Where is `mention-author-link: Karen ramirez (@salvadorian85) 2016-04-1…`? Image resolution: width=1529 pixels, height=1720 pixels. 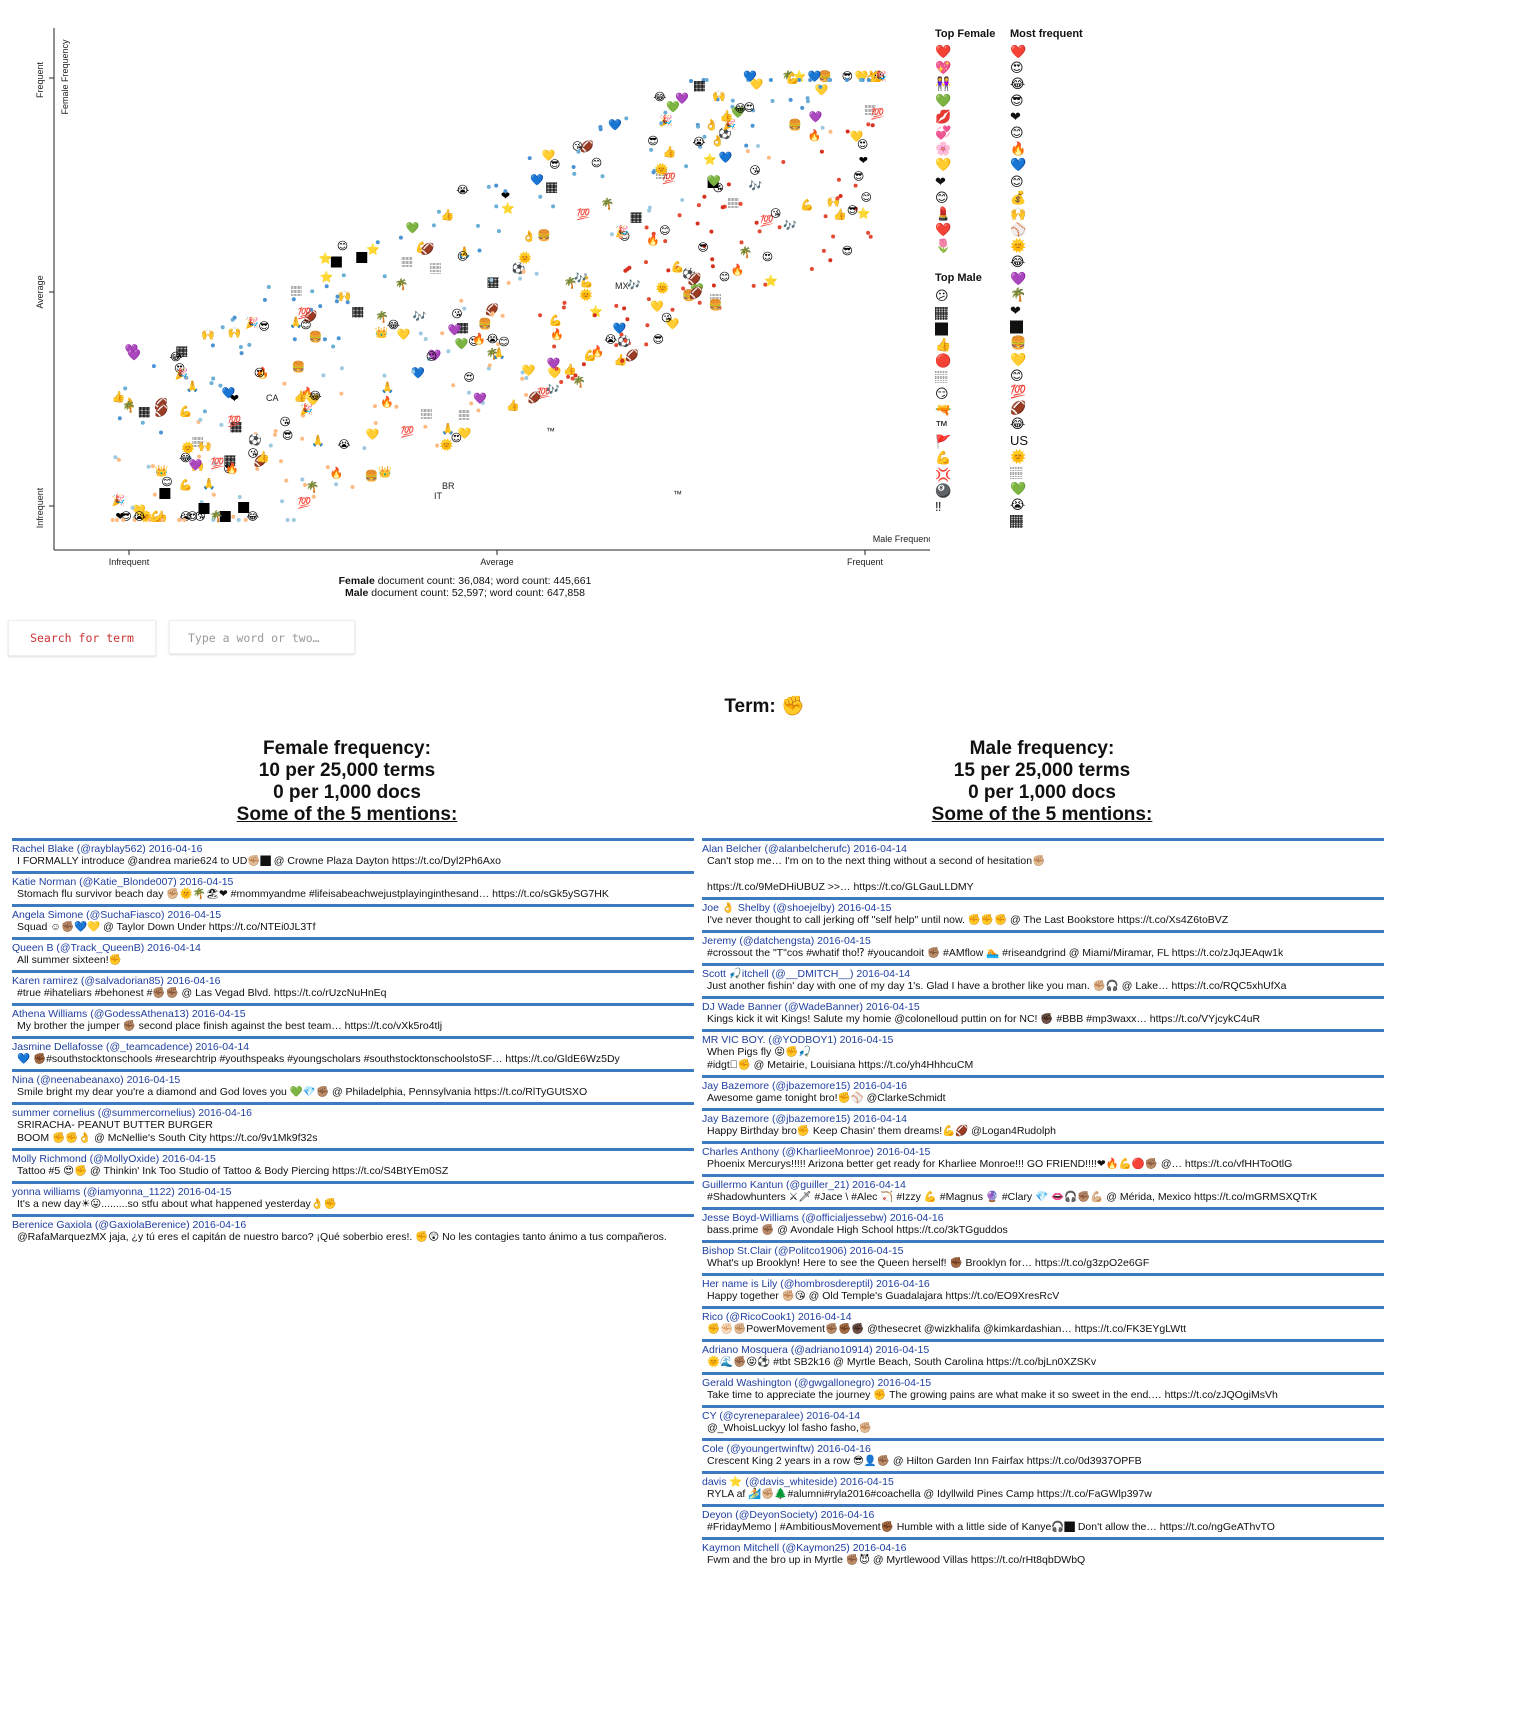
mention-author-link: Karen ramirez (@salvadorian85) 2016-04-1… is located at coordinates (116, 981).